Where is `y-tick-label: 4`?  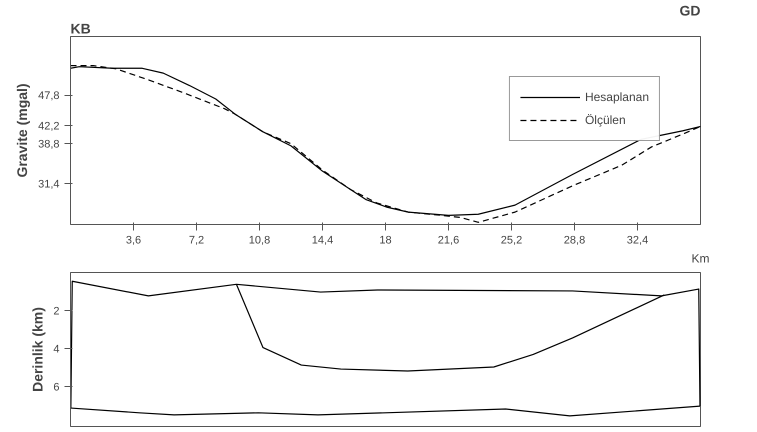 y-tick-label: 4 is located at coordinates (56, 350).